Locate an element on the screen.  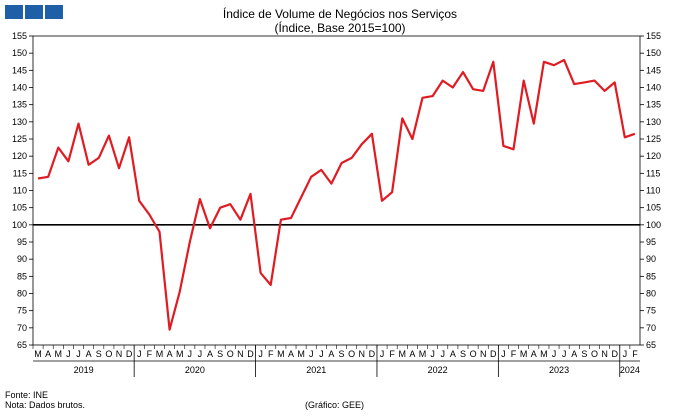
y-tick-label-left: 140 is located at coordinates (19, 88).